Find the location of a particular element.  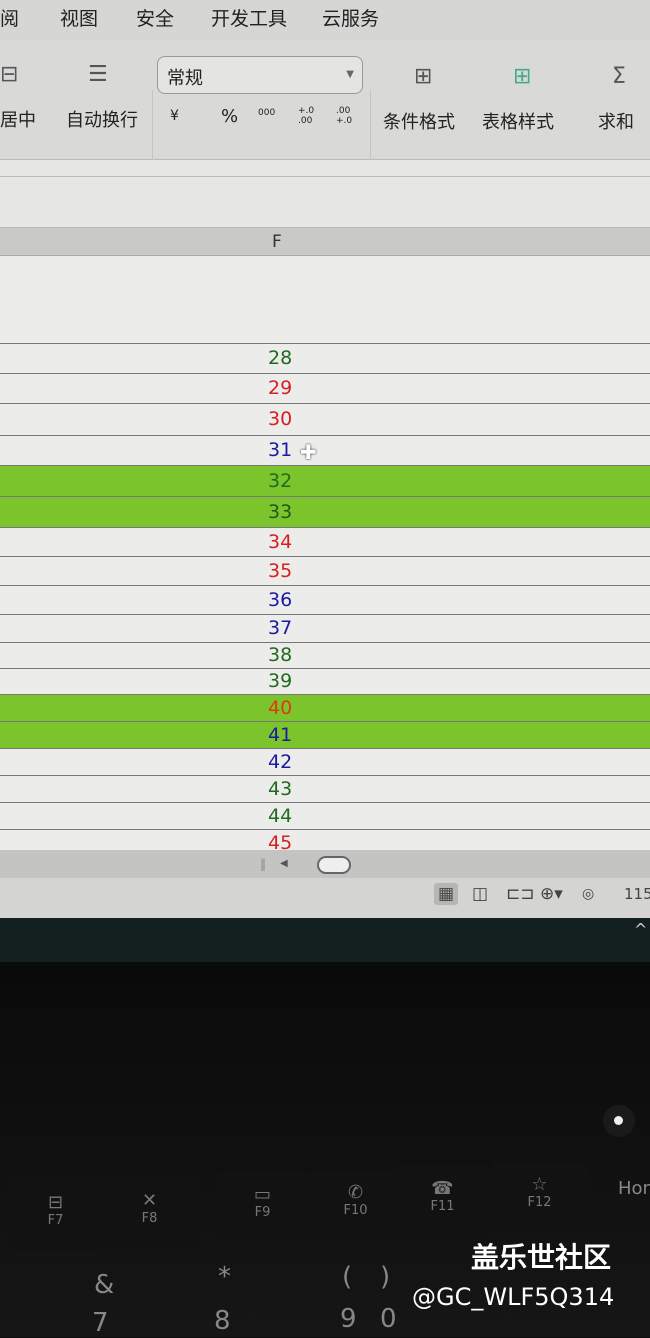

function-key-f11: ☎ F11 is located at coordinates (442, 1201).